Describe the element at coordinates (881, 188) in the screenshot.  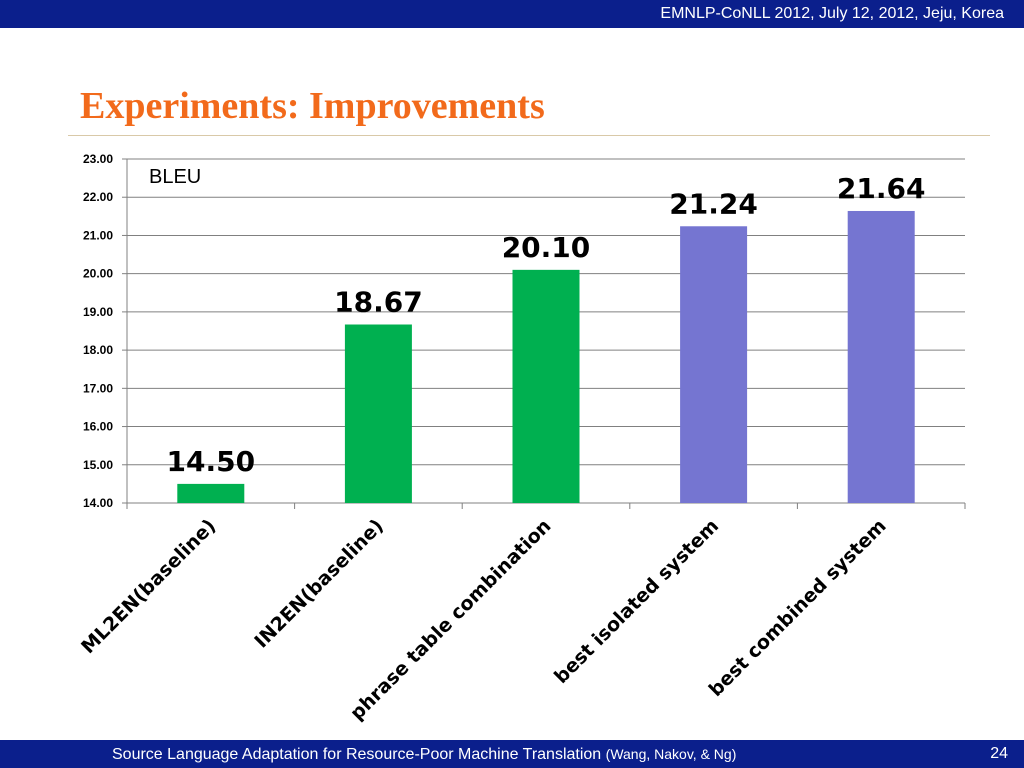
I see `data-label: 21.64` at that location.